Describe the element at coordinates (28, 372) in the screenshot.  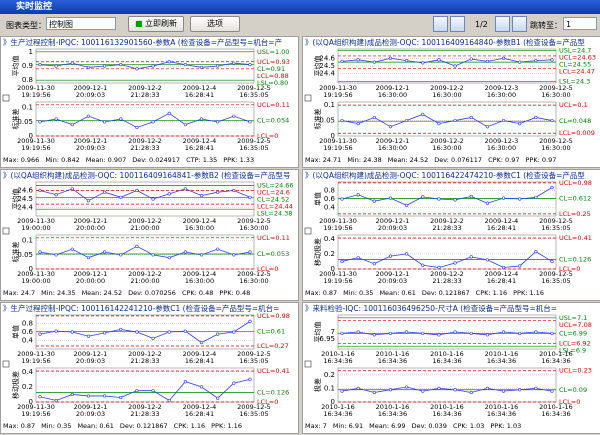
I see `y-tick-label: 0.4` at that location.